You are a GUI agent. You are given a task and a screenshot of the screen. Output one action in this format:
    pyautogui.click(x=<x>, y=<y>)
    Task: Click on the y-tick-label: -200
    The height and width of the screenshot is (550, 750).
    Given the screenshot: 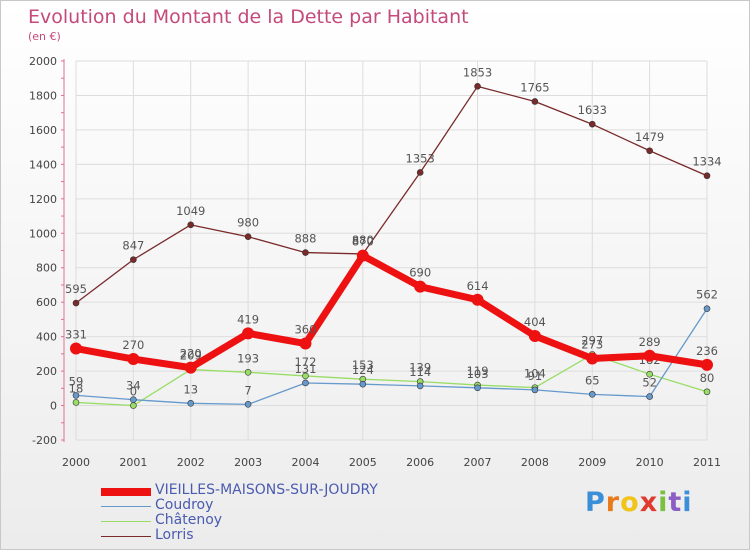 What is the action you would take?
    pyautogui.click(x=44, y=440)
    